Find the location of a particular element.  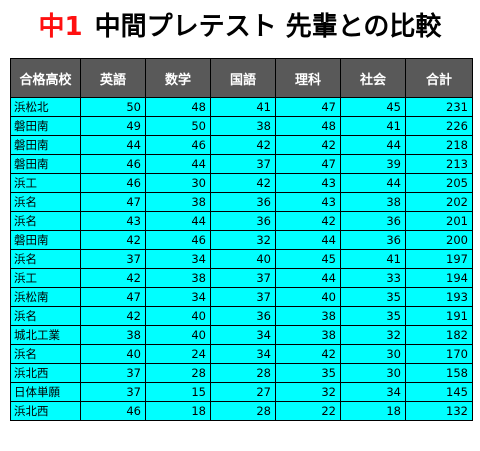

header-total: 合計 is located at coordinates (439, 78).